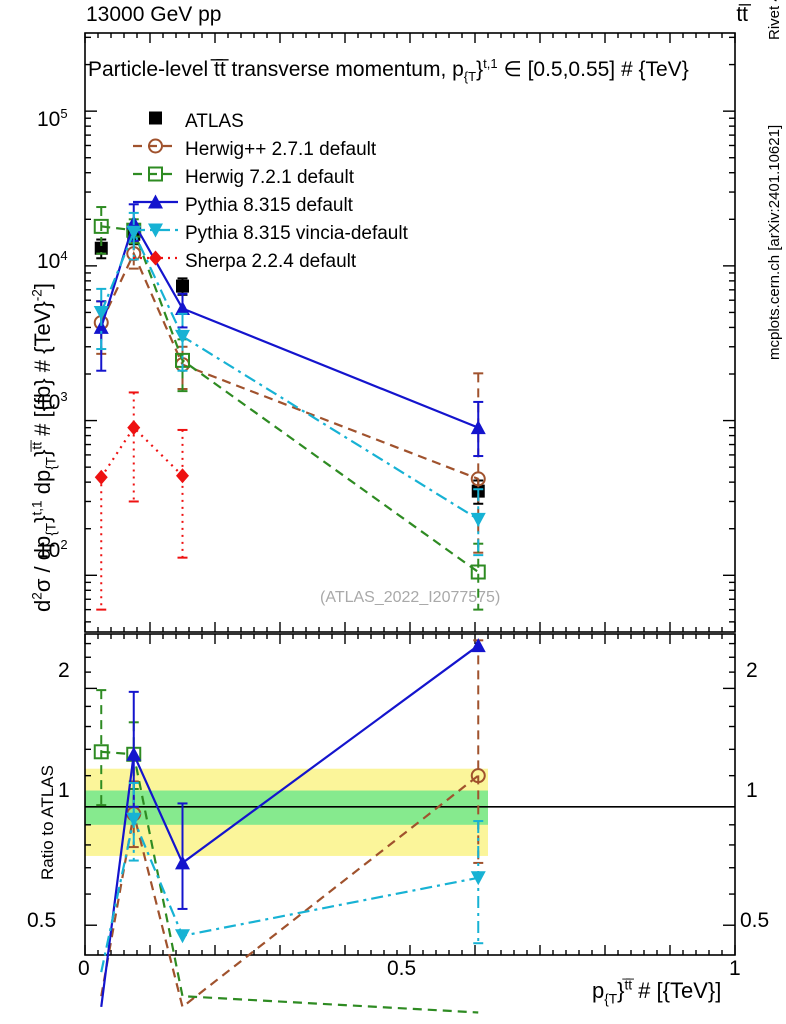 The image size is (786, 1024). What do you see at coordinates (271, 261) in the screenshot?
I see `legend-label-sherpa: Sherpa 2.2.4 default` at bounding box center [271, 261].